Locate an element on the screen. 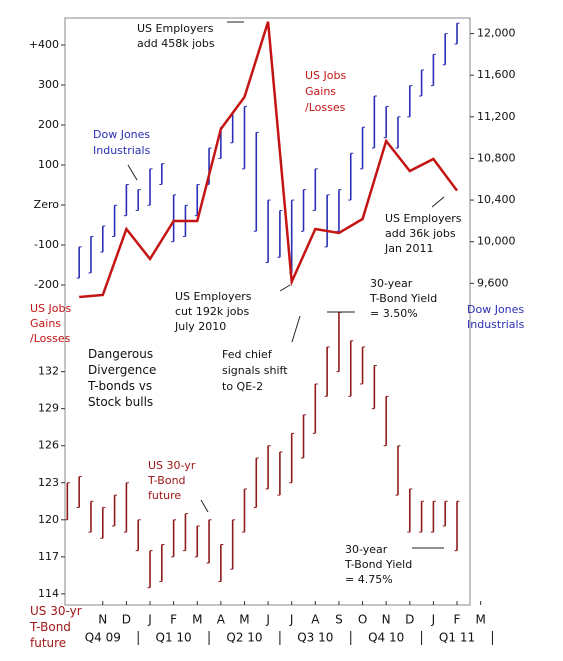 Image resolution: width=563 pixels, height=661 pixels. quarter-label: Q1 11 is located at coordinates (457, 638).